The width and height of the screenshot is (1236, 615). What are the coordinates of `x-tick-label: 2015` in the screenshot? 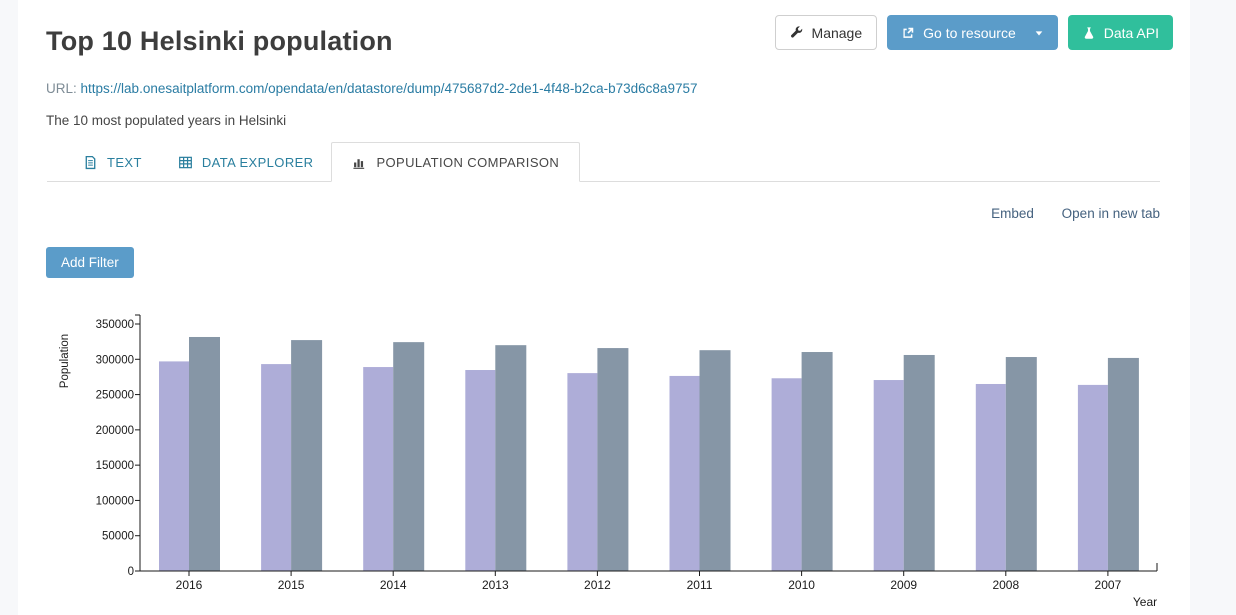 It's located at (291, 585).